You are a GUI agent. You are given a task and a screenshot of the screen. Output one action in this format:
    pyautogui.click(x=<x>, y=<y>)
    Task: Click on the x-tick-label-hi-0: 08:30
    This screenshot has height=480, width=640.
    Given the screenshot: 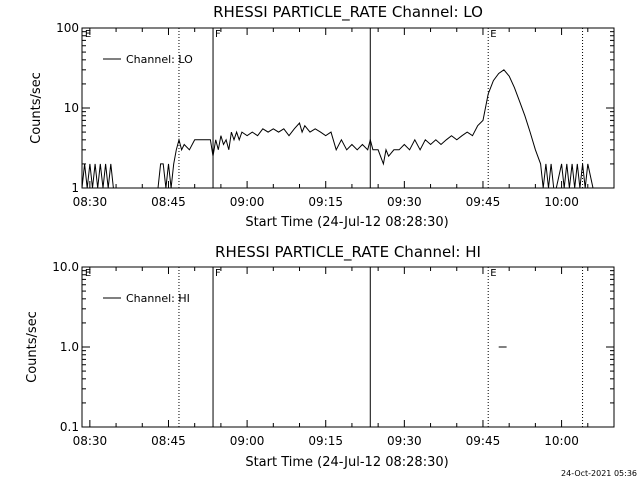 What is the action you would take?
    pyautogui.click(x=90, y=441)
    